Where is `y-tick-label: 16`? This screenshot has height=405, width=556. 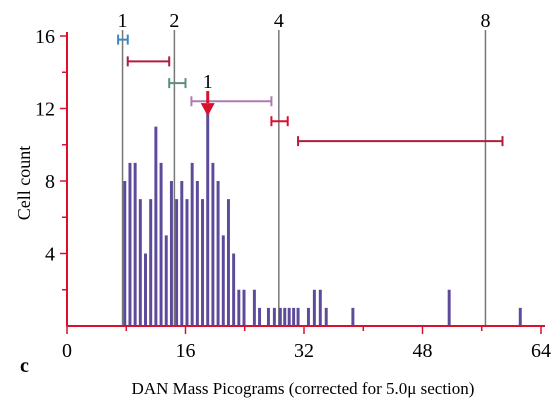
y-tick-label: 16 is located at coordinates (45, 37).